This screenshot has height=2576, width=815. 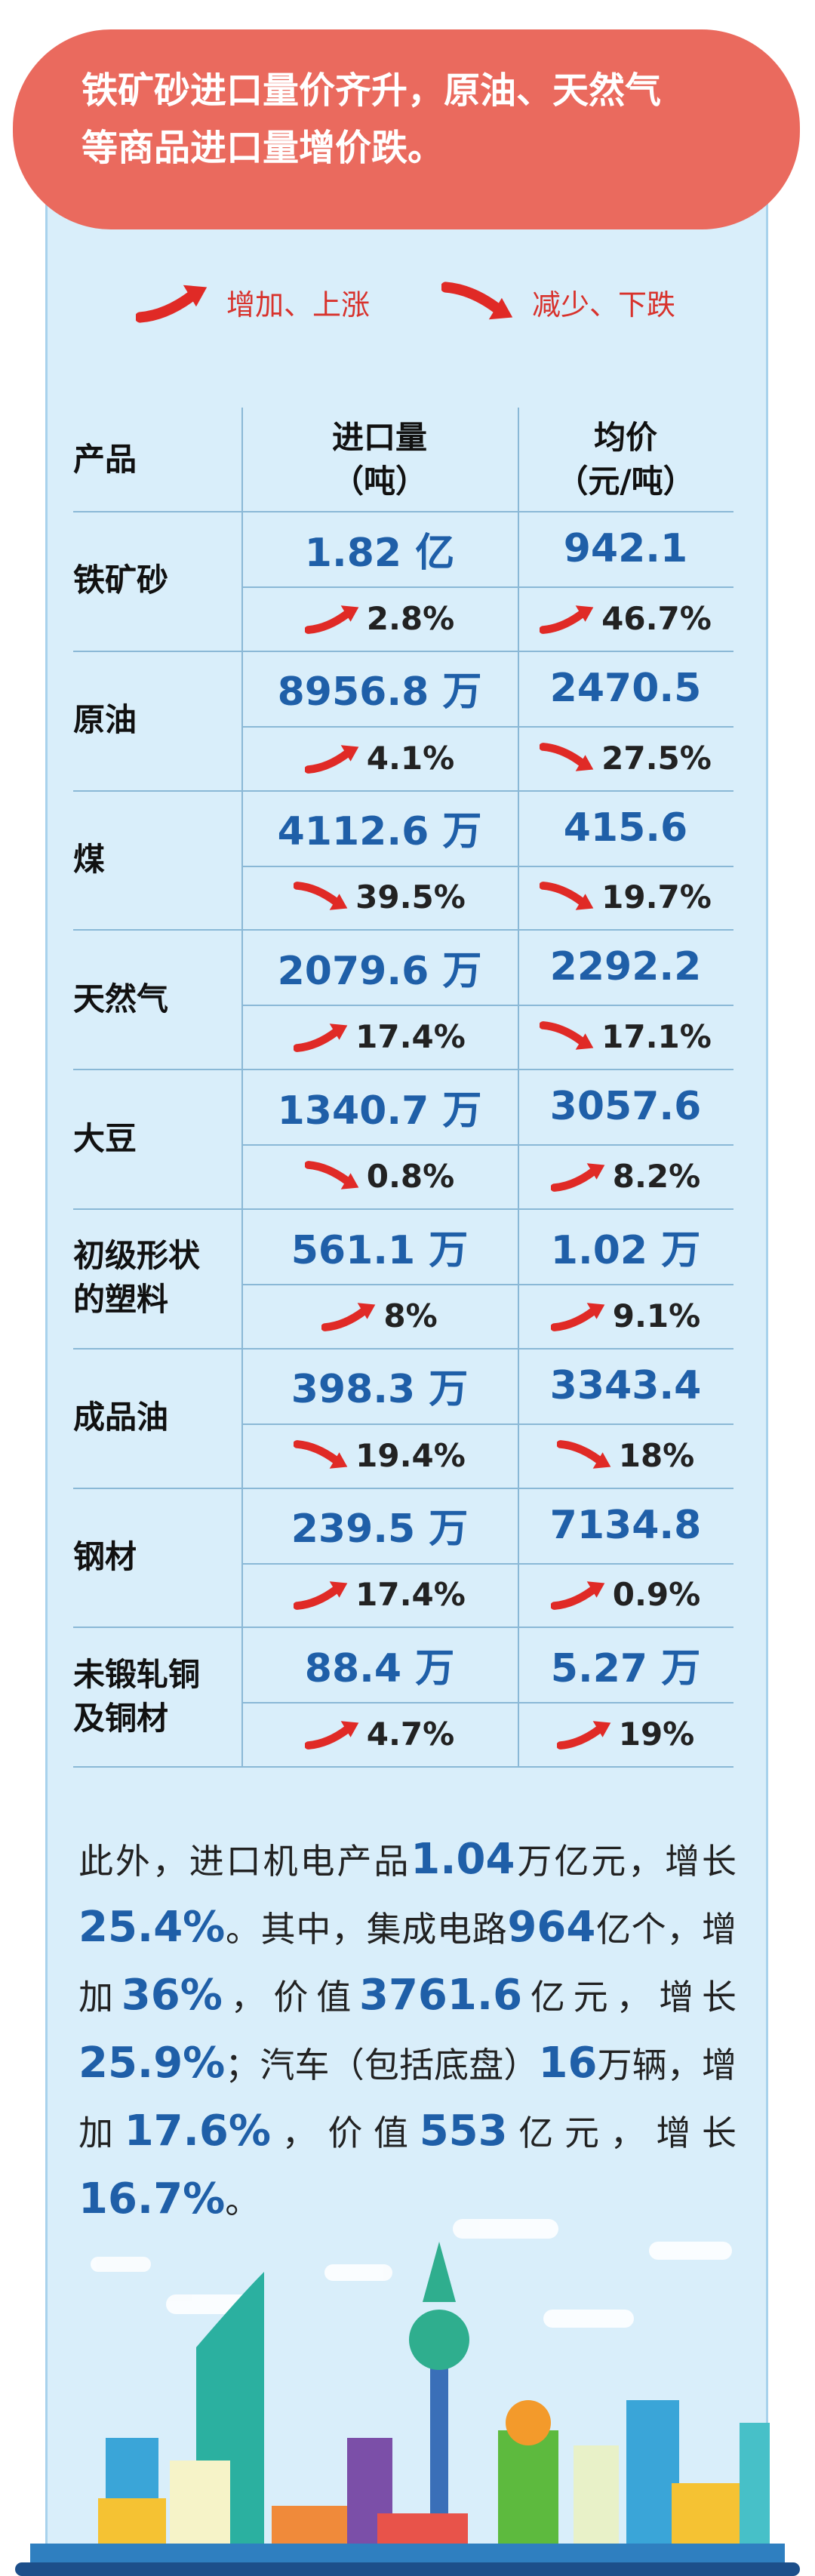 I want to click on highlight-number: 3761.6, so click(x=440, y=1995).